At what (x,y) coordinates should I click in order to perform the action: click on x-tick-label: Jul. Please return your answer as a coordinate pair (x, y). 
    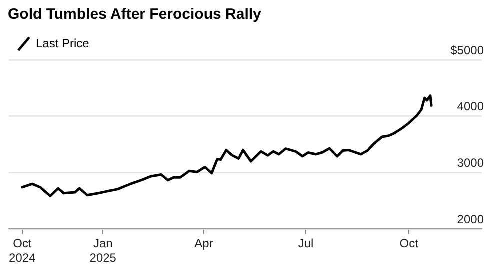
    Looking at the image, I should click on (306, 243).